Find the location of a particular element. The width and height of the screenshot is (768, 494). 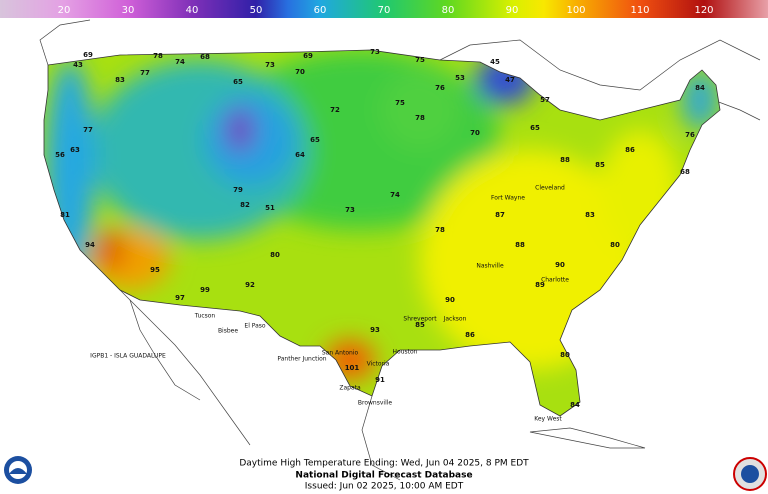

temperature: 51 is located at coordinates (270, 208).